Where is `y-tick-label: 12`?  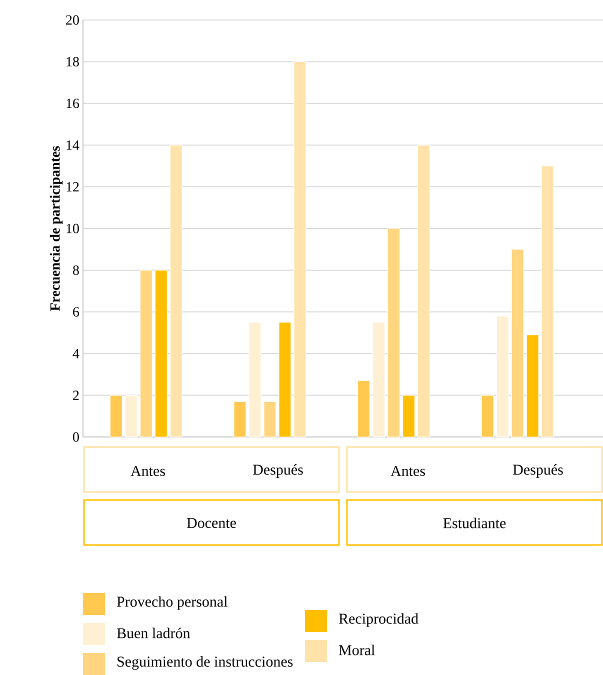 y-tick-label: 12 is located at coordinates (72, 187).